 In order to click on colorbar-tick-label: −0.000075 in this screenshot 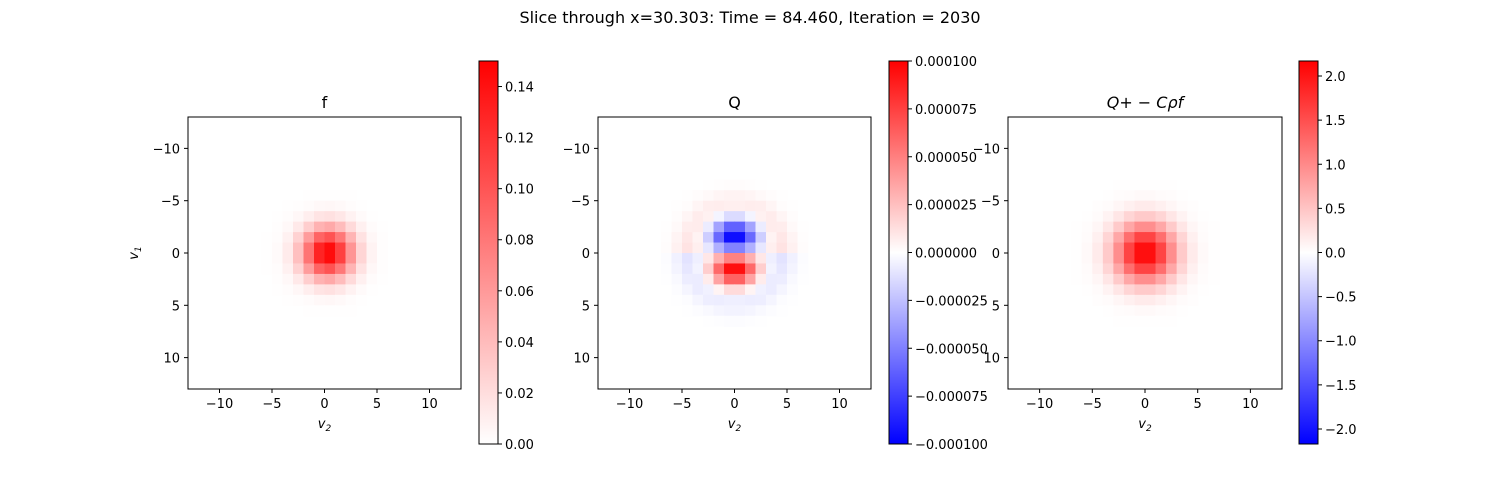, I will do `click(951, 397)`.